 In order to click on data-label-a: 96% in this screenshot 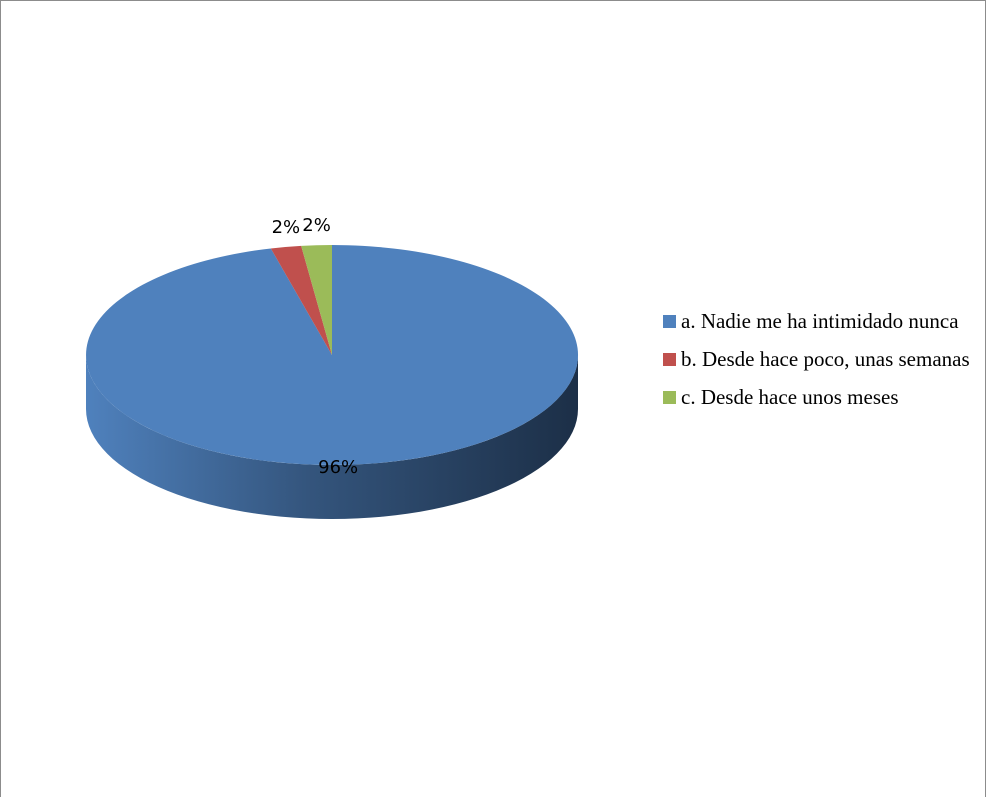, I will do `click(338, 467)`.